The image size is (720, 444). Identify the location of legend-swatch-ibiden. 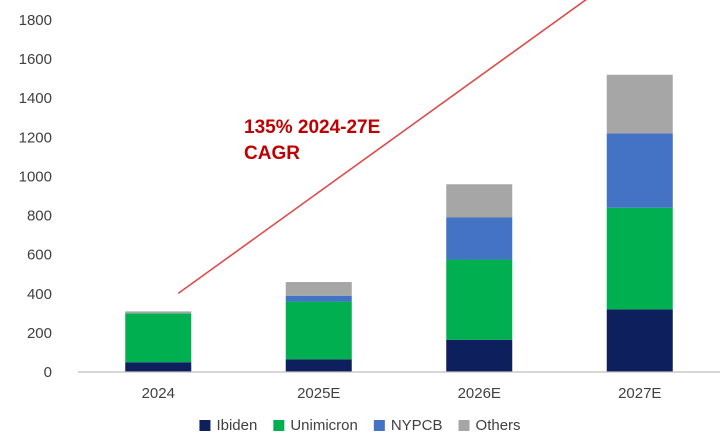
(205, 425).